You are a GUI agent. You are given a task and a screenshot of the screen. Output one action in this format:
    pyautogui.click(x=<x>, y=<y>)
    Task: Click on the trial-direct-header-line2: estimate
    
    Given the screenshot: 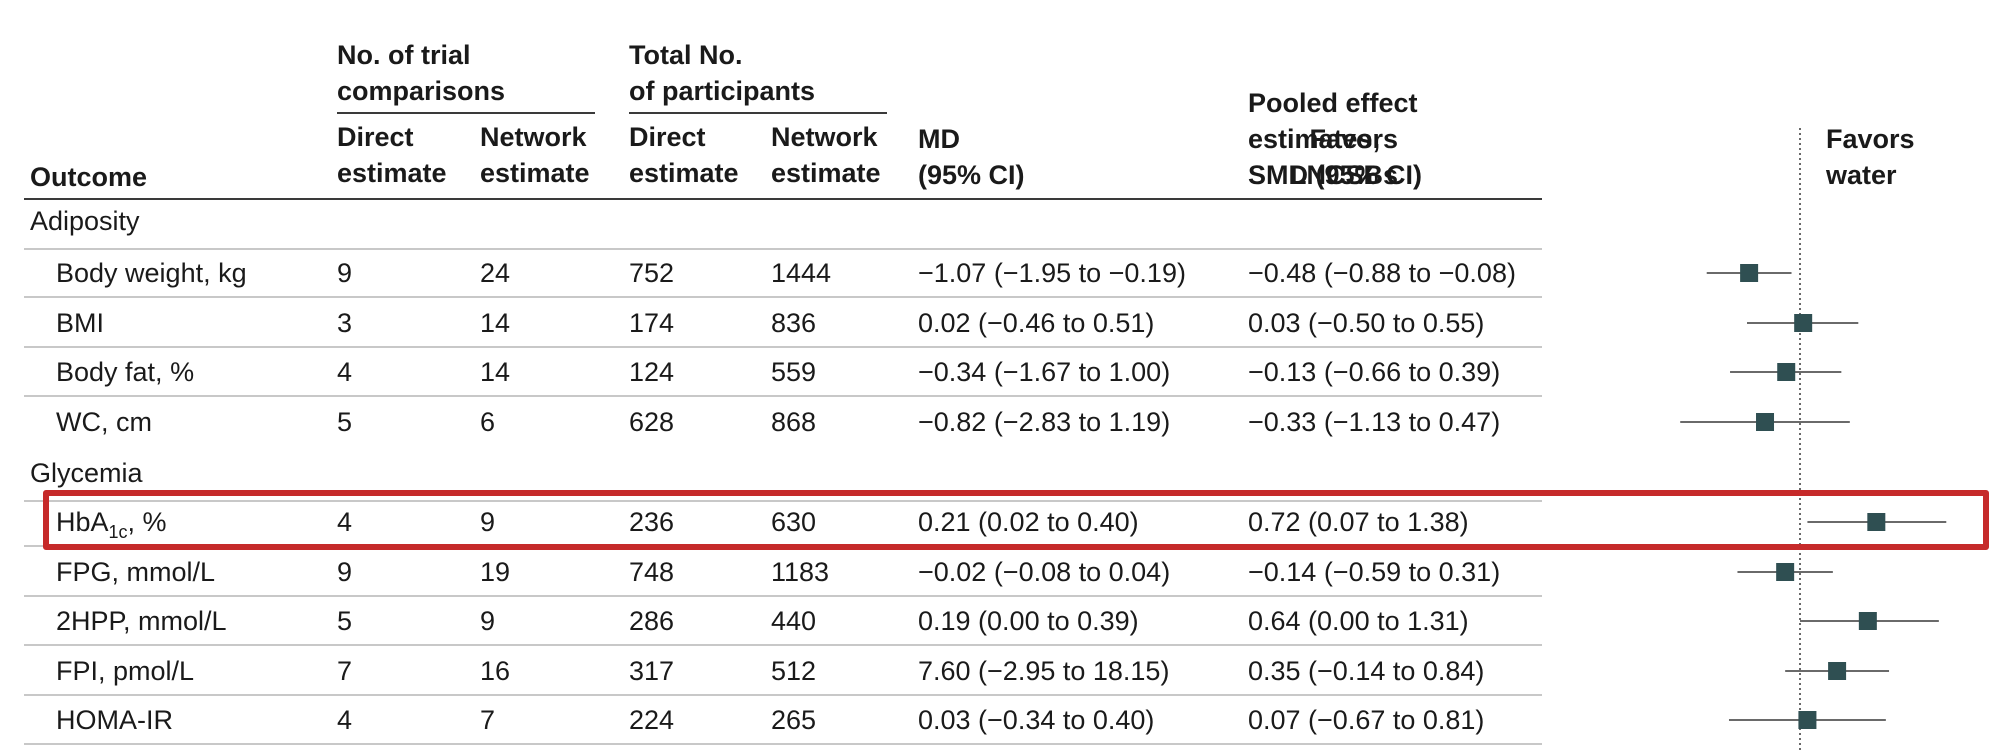 What is the action you would take?
    pyautogui.click(x=392, y=173)
    